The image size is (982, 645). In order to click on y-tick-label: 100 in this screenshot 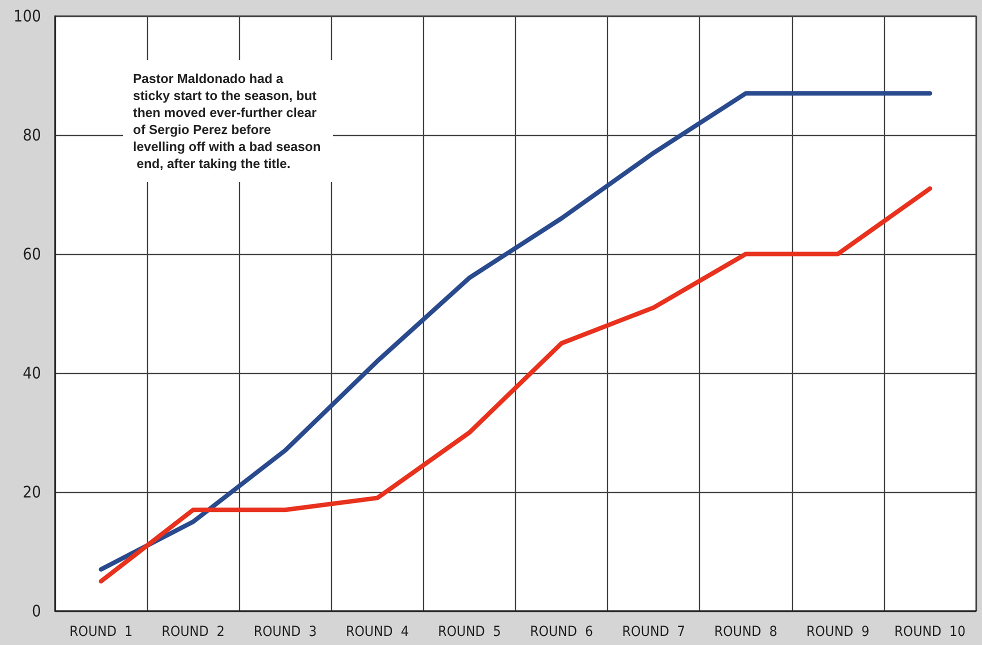, I will do `click(27, 16)`.